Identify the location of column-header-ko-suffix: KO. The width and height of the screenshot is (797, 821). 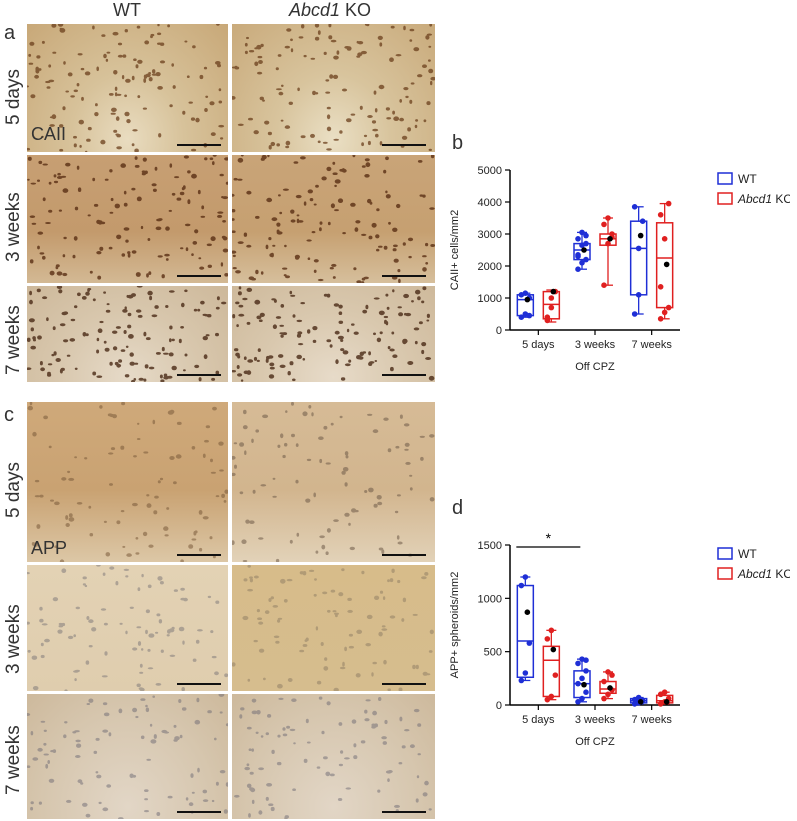
(356, 10).